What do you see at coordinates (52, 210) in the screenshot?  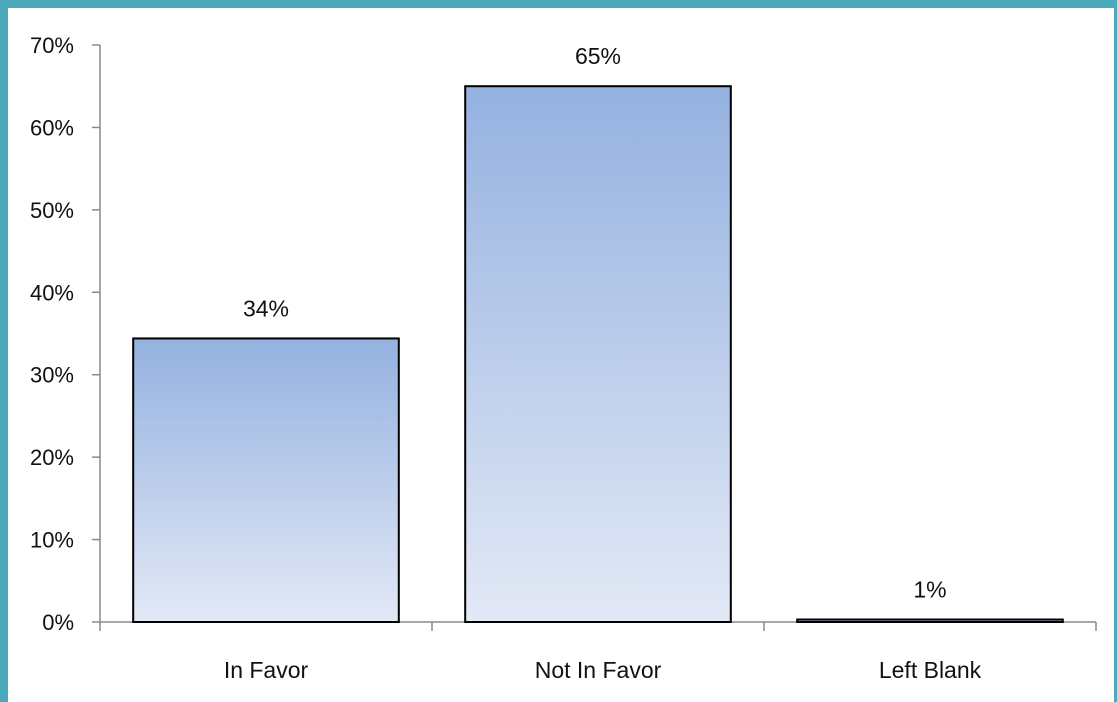 I see `y-tick-label: 50%` at bounding box center [52, 210].